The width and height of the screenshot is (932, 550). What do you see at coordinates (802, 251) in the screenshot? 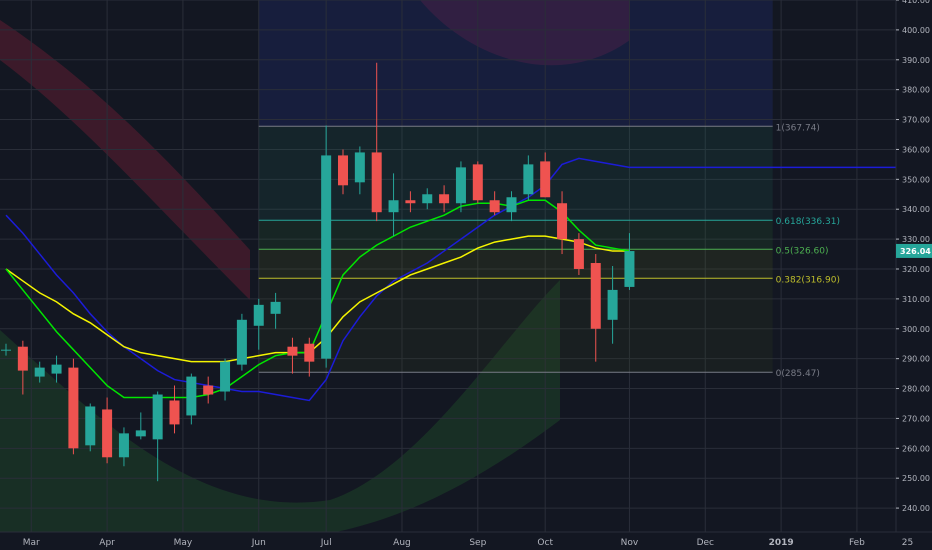
I see `fib-level-label: 0.5(326.60)` at bounding box center [802, 251].